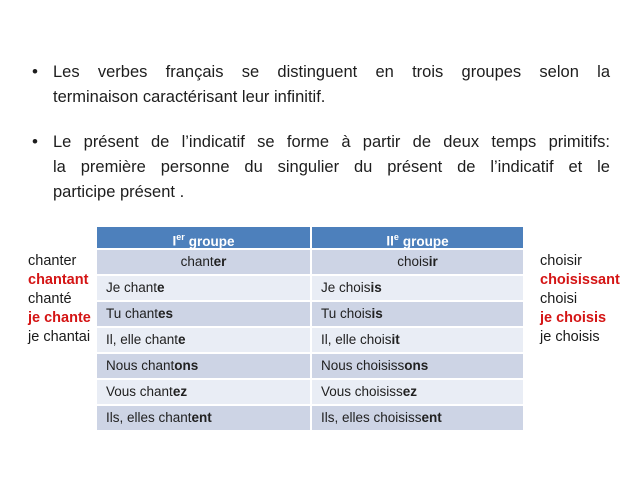  I want to click on group1-numeral: I, so click(174, 241).